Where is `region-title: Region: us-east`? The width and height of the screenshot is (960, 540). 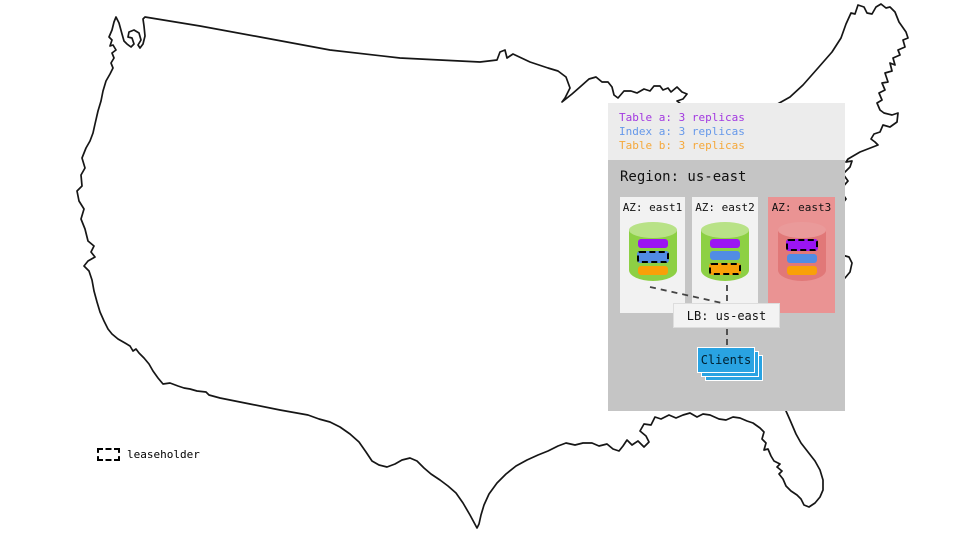 region-title: Region: us-east is located at coordinates (683, 177).